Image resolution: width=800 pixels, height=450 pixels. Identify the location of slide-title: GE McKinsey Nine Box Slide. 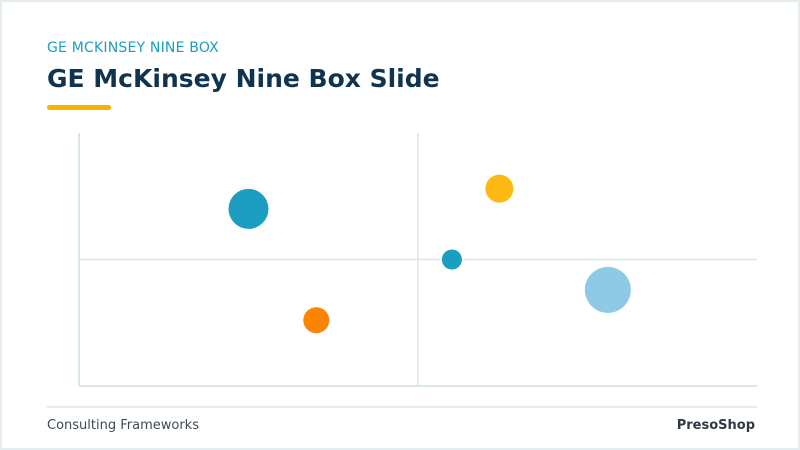
(243, 78).